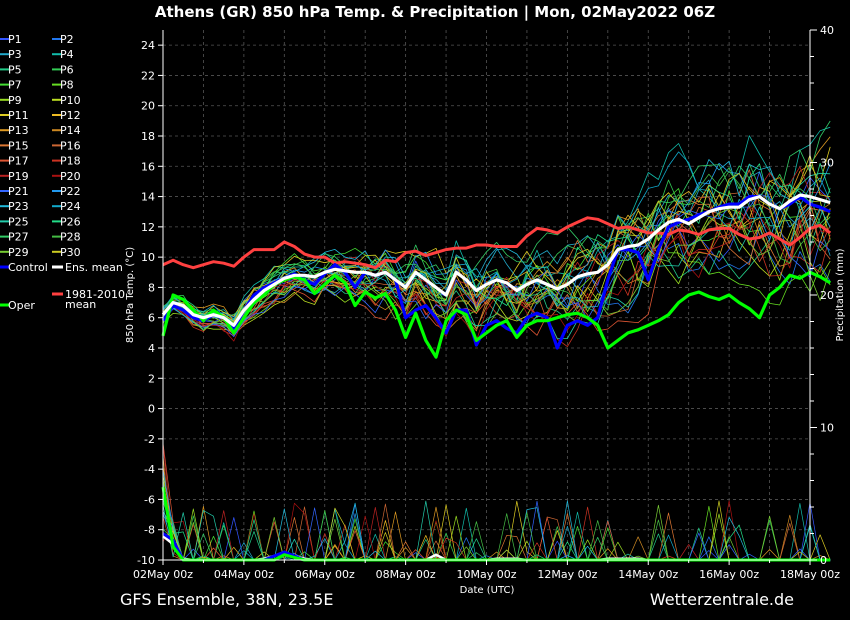 The width and height of the screenshot is (850, 620). Describe the element at coordinates (70, 252) in the screenshot. I see `legend-item-p30: P30` at that location.